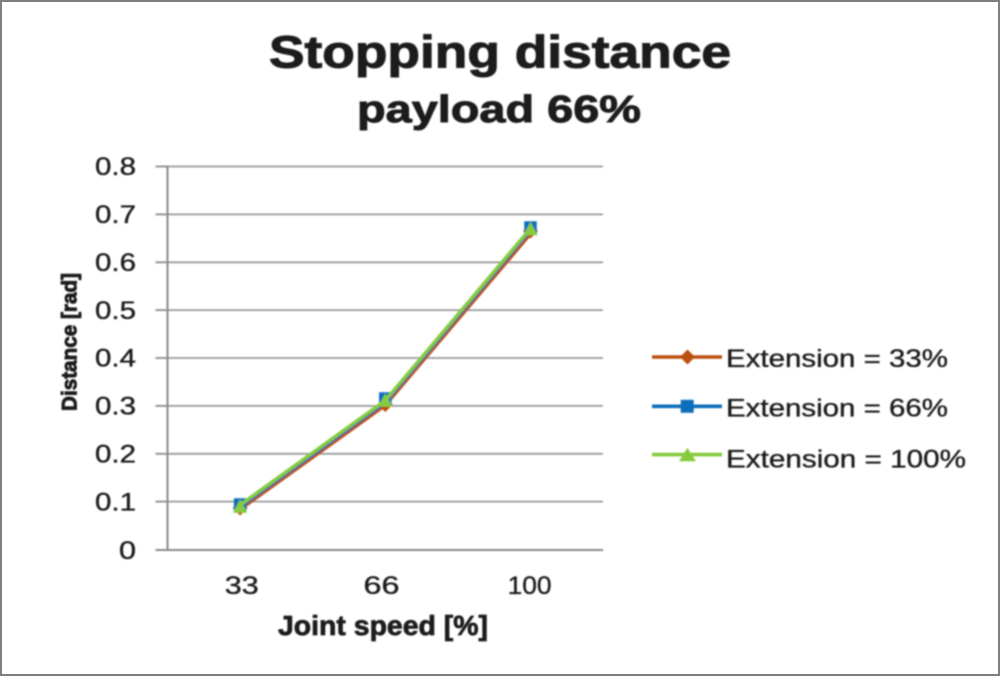 This screenshot has height=676, width=1000. What do you see at coordinates (70, 342) in the screenshot?
I see `svg-text: Distance [rad]` at bounding box center [70, 342].